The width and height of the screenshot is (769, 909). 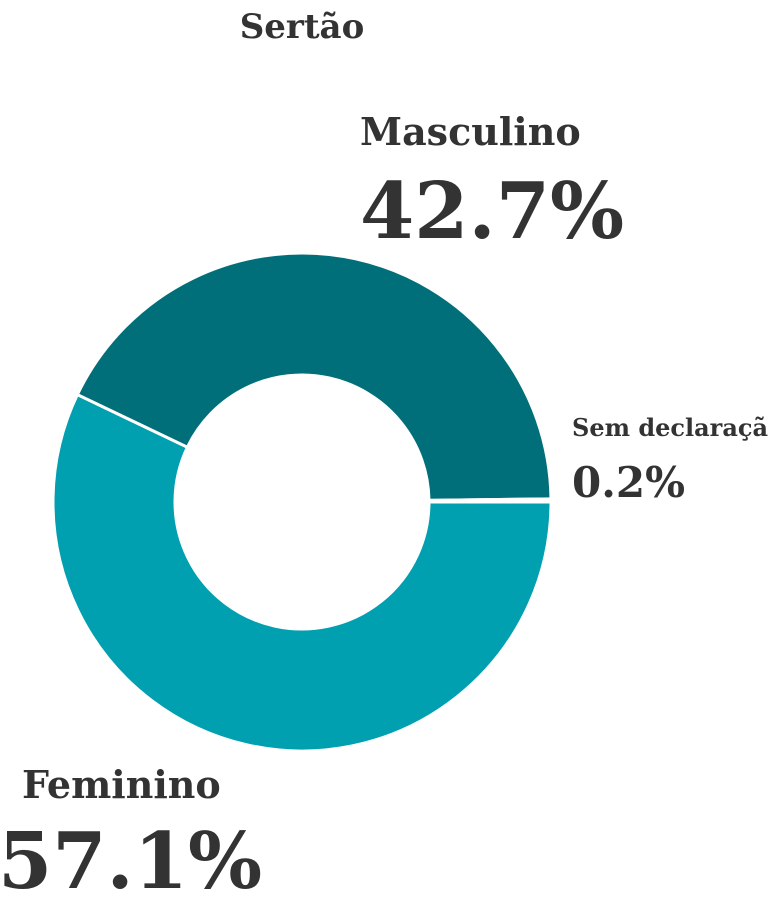 What do you see at coordinates (670, 427) in the screenshot?
I see `category-label: Sem declaração` at bounding box center [670, 427].